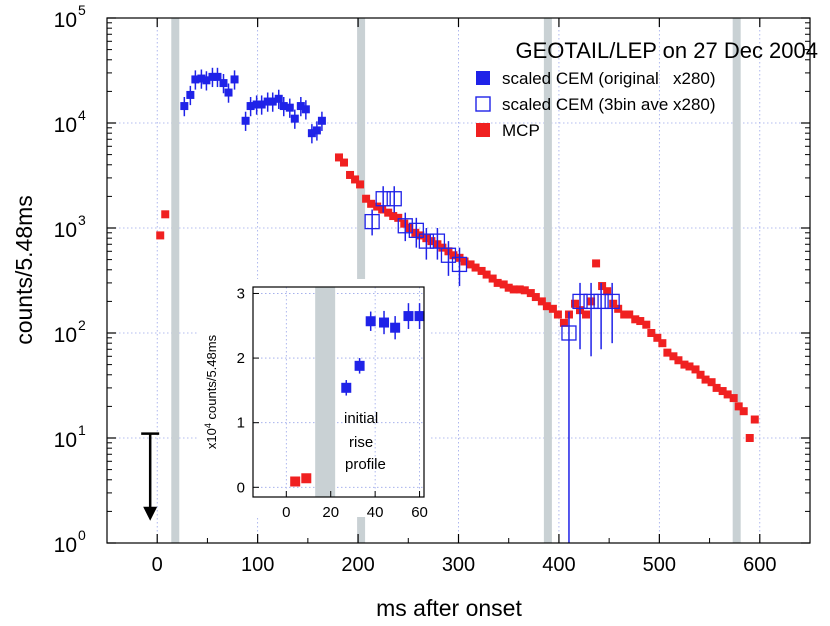 The height and width of the screenshot is (626, 830). I want to click on inset-annotation: profile, so click(365, 464).